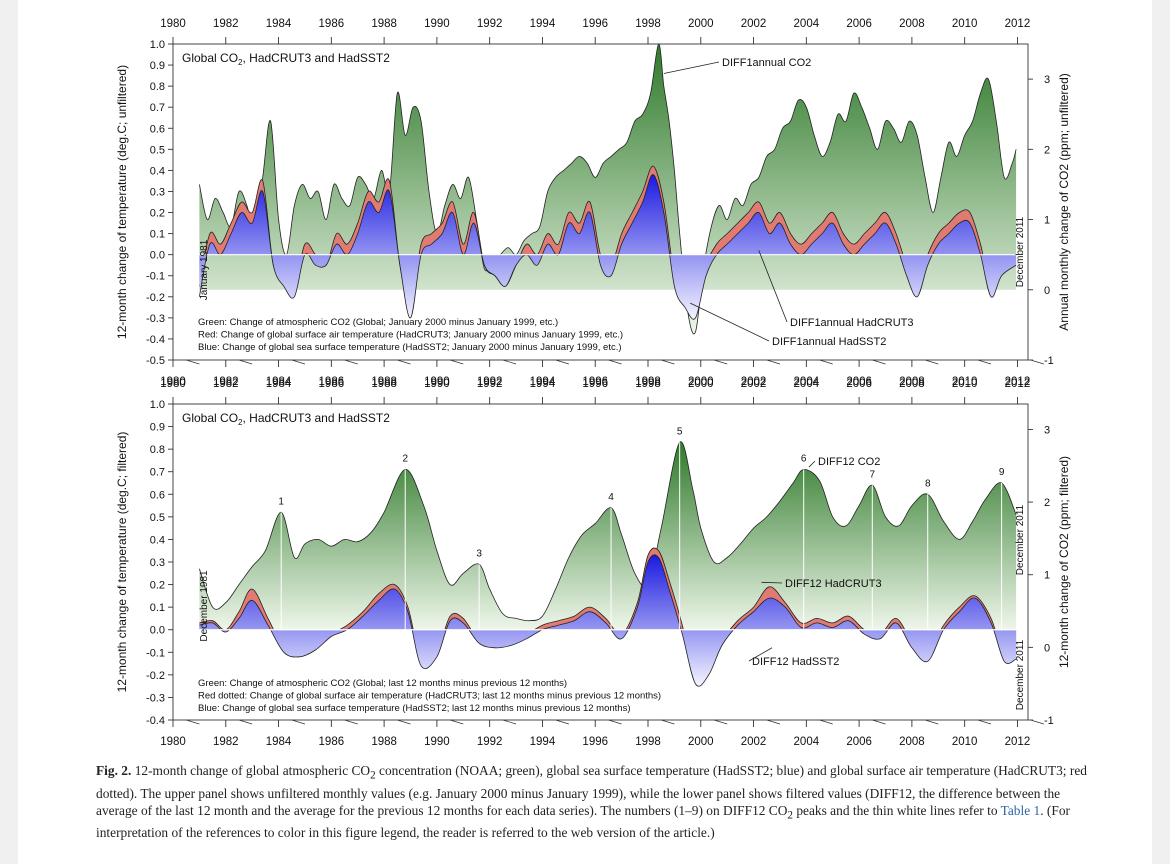 This screenshot has height=864, width=1170. Describe the element at coordinates (1002, 472) in the screenshot. I see `panel-2-peak-label: 9` at that location.